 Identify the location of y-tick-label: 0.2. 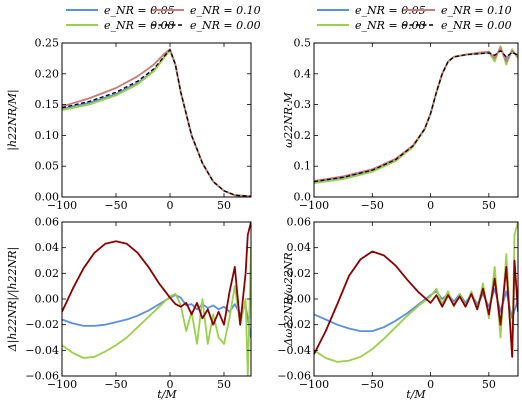
(303, 135).